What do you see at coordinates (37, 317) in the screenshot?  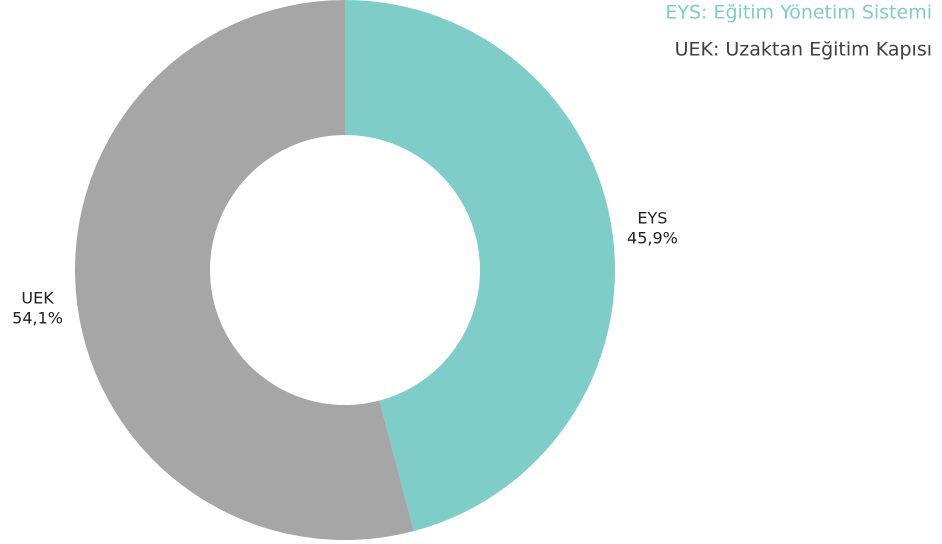 I see `slice-value-label: 54,1%` at bounding box center [37, 317].